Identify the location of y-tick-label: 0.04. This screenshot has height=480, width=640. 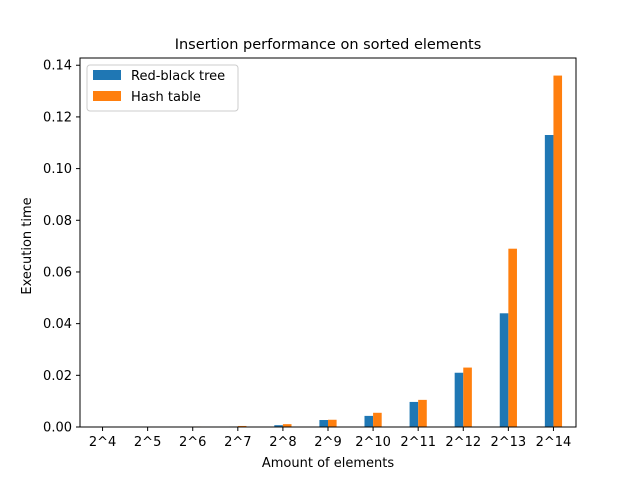
(57, 324).